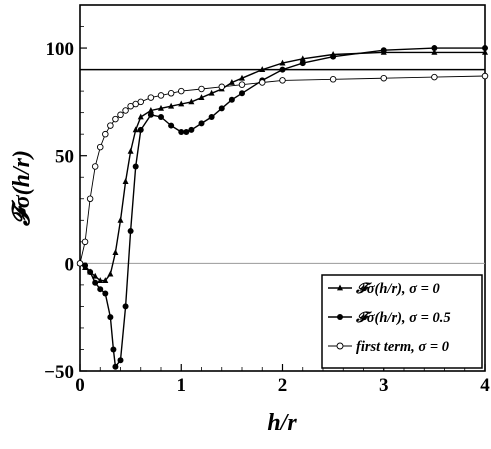 The width and height of the screenshot is (491, 449). What do you see at coordinates (397, 289) in the screenshot?
I see `legend-label: 𝓕σ(h/r), σ = 0` at bounding box center [397, 289].